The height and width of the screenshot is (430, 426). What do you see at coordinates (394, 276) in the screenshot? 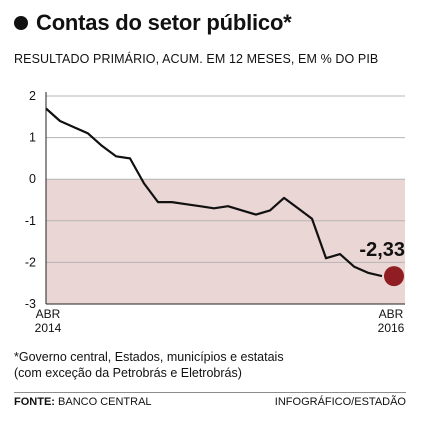
I see `last-value-marker` at bounding box center [394, 276].